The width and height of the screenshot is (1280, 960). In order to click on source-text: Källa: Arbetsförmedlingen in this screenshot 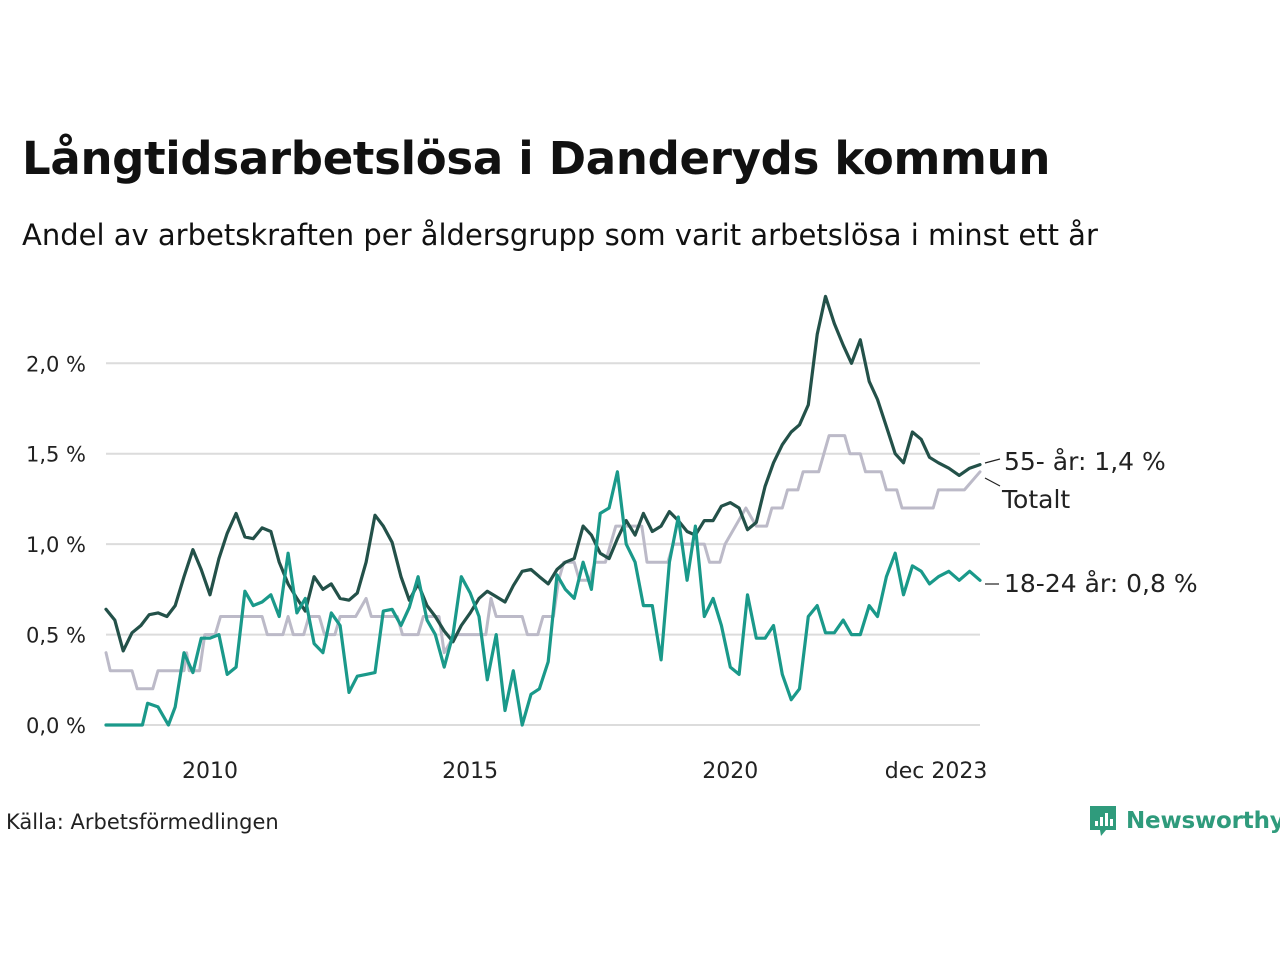, I will do `click(142, 822)`.